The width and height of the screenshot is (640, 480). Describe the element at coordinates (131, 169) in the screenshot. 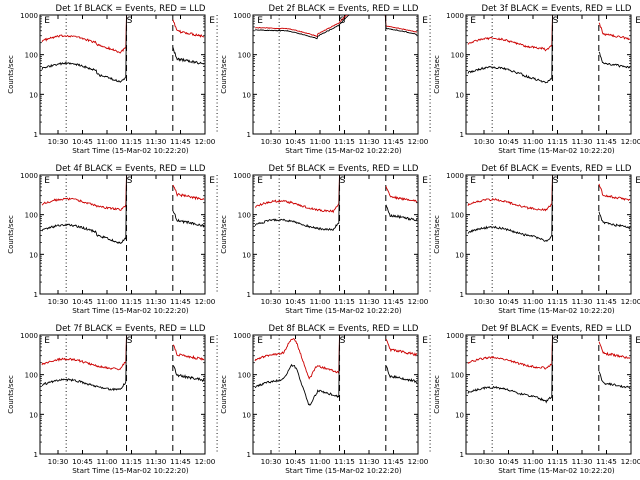

I see `plot-title: Det 4f BLACK = Events, RED = LLD` at that location.